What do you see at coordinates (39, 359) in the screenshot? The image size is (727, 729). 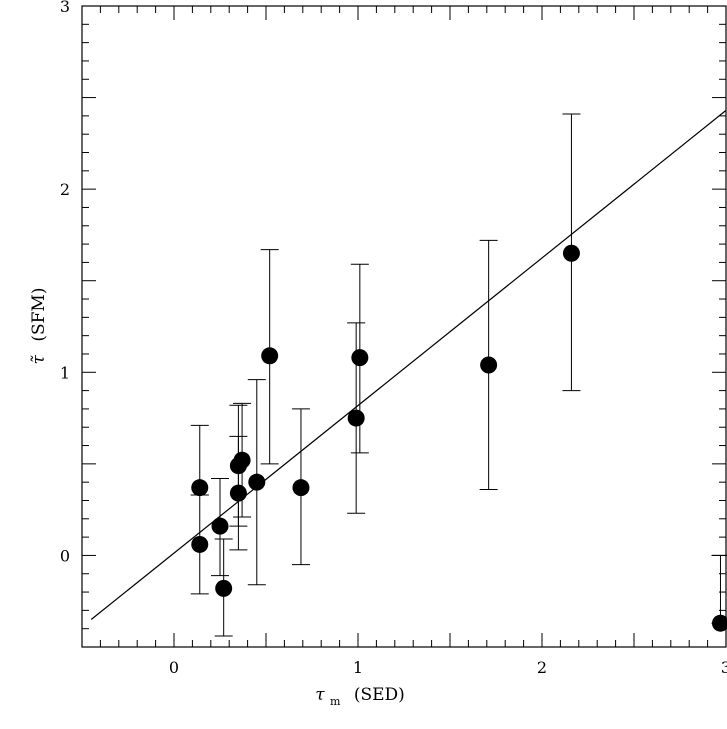 I see `y-axis-symbol: τ̃` at bounding box center [39, 359].